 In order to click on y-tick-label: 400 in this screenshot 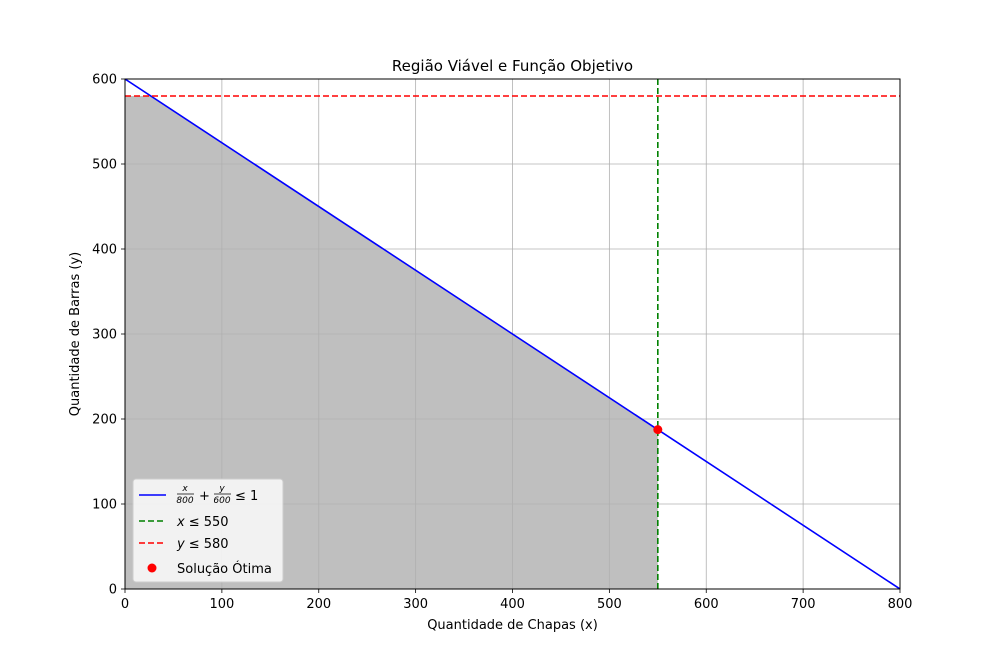, I will do `click(104, 250)`.